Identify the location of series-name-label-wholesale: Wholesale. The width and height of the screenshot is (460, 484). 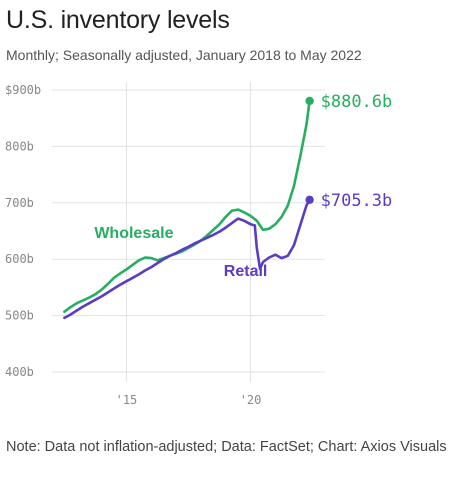
(133, 233).